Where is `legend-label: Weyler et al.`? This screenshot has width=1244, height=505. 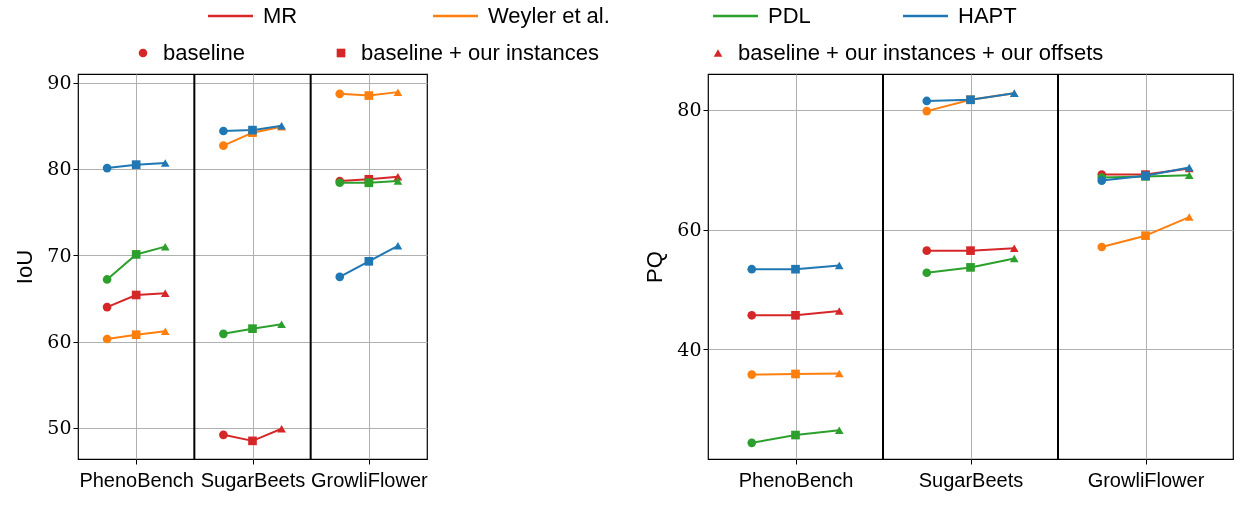
legend-label: Weyler et al. is located at coordinates (549, 15).